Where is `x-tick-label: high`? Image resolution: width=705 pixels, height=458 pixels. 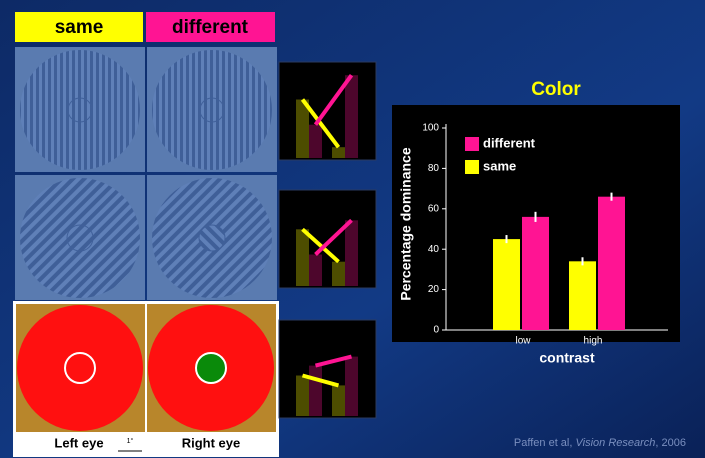 x-tick-label: high is located at coordinates (593, 341).